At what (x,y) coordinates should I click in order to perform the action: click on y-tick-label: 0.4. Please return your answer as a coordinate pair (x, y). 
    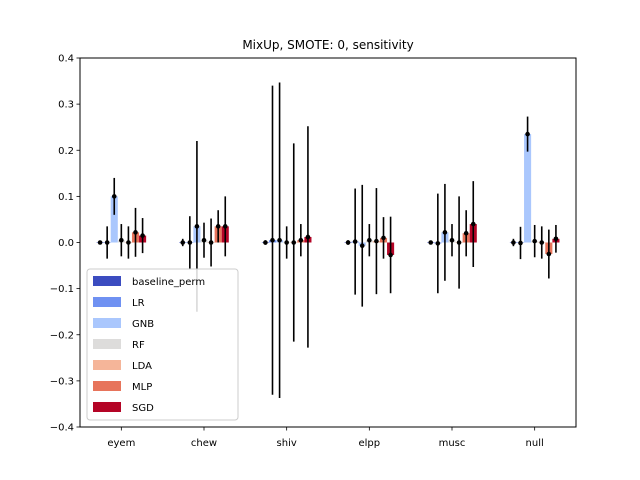
    Looking at the image, I should click on (66, 59).